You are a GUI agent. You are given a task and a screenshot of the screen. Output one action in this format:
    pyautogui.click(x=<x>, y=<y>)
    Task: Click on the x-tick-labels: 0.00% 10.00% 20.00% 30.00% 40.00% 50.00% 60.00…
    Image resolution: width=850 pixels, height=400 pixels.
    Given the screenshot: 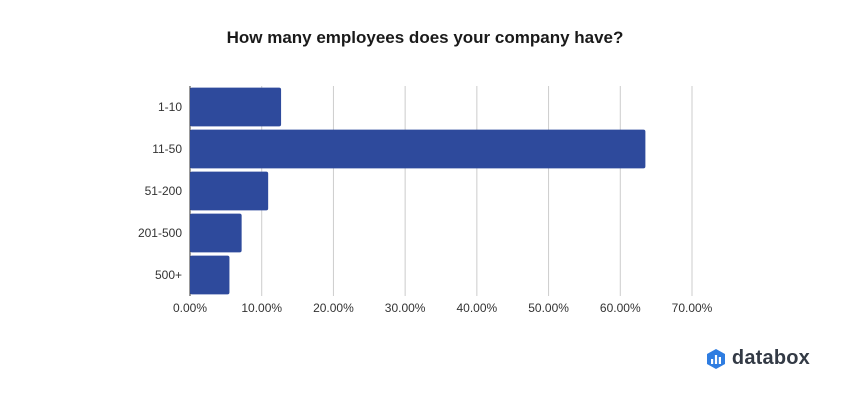 What is the action you would take?
    pyautogui.click(x=443, y=308)
    